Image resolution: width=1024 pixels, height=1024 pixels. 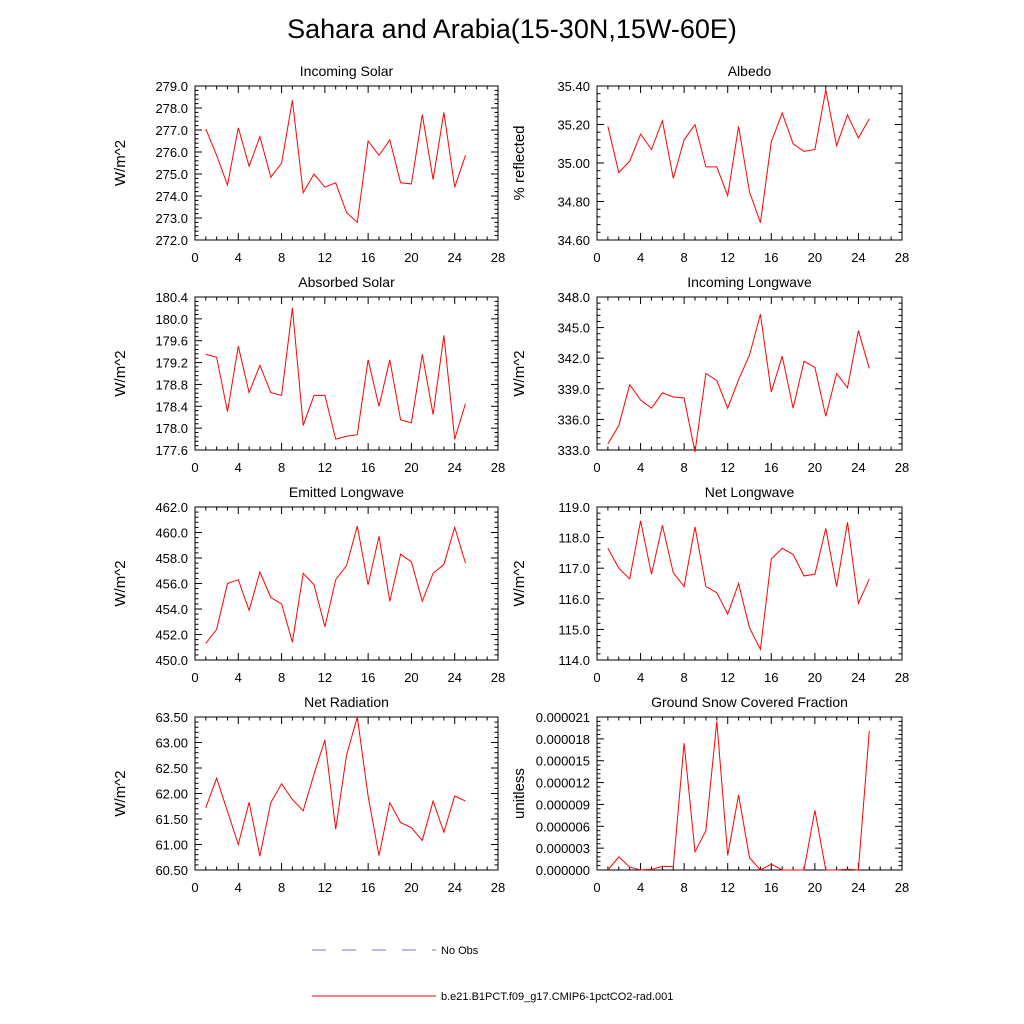 What do you see at coordinates (171, 428) in the screenshot?
I see `y-tick-label: 178.0` at bounding box center [171, 428].